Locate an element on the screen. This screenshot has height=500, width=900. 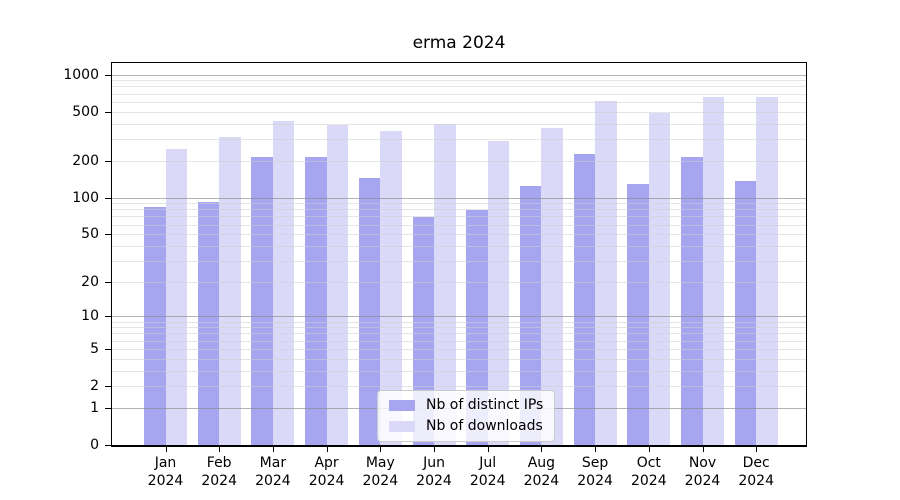
bar-distinct-ips-sep is located at coordinates (584, 299).